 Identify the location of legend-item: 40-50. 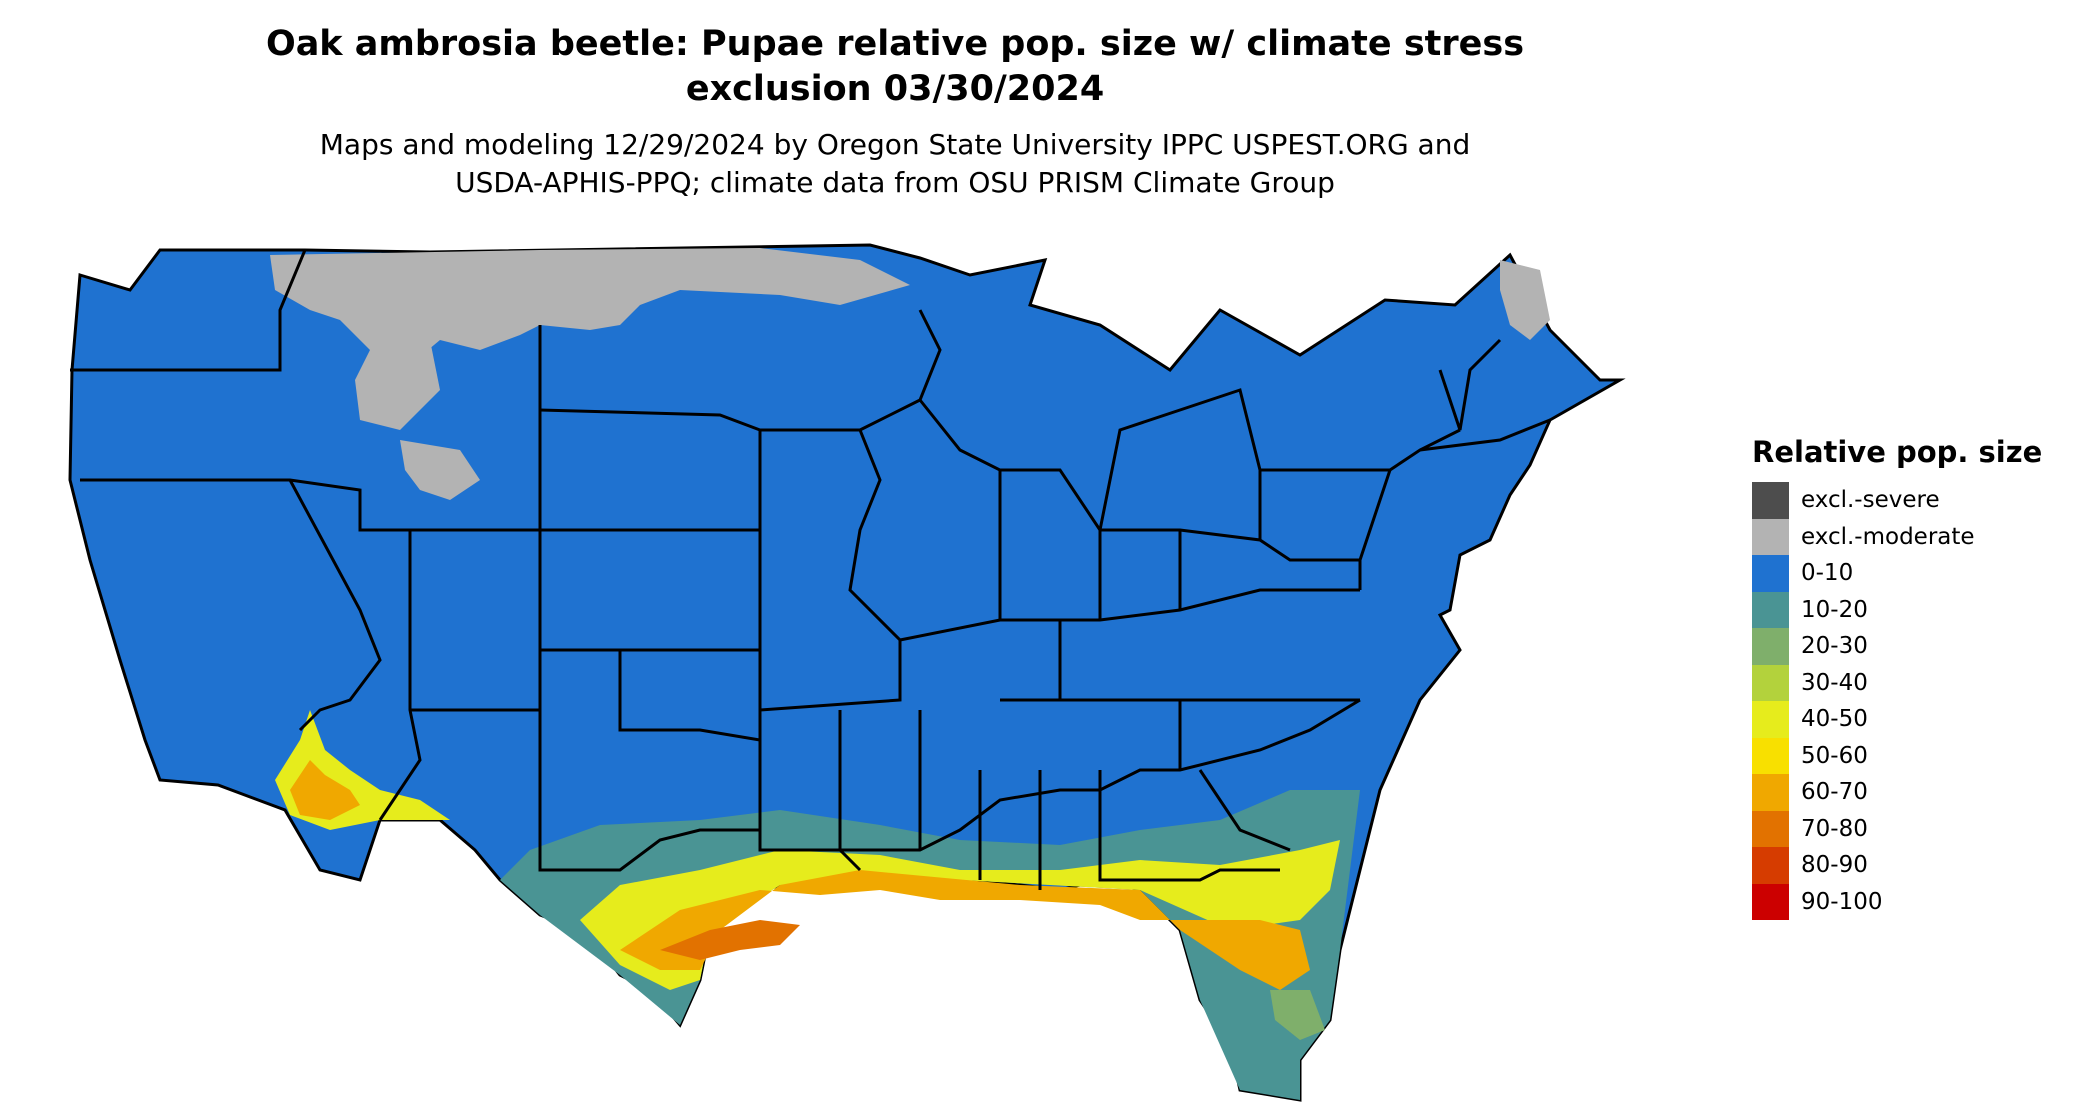
(1897, 719).